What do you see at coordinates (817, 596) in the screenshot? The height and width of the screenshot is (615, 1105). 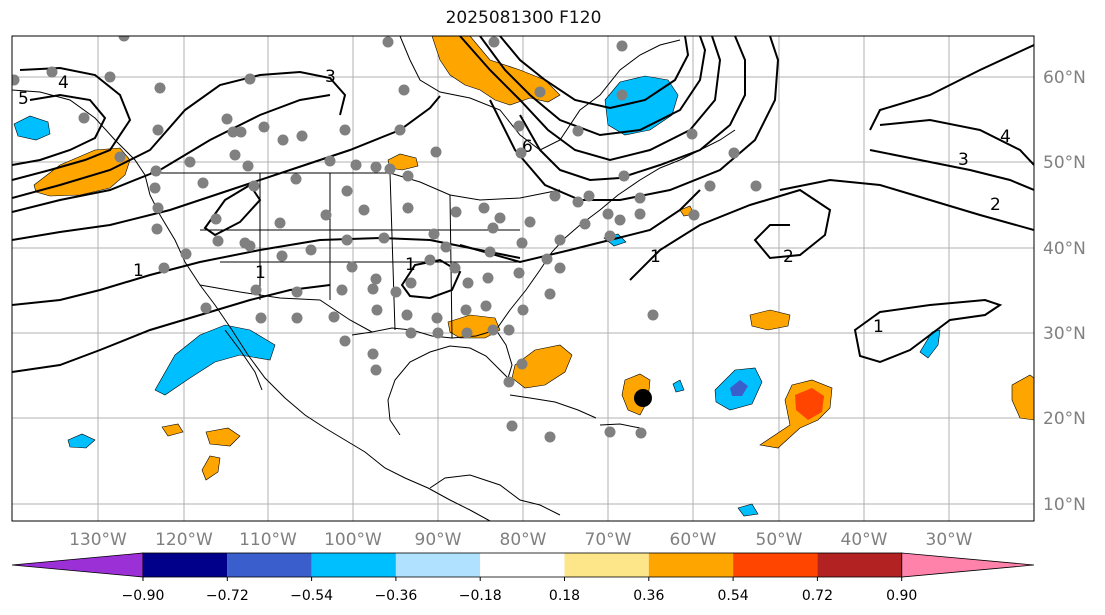 I see `colorbar-tick-label: 0.72` at bounding box center [817, 596].